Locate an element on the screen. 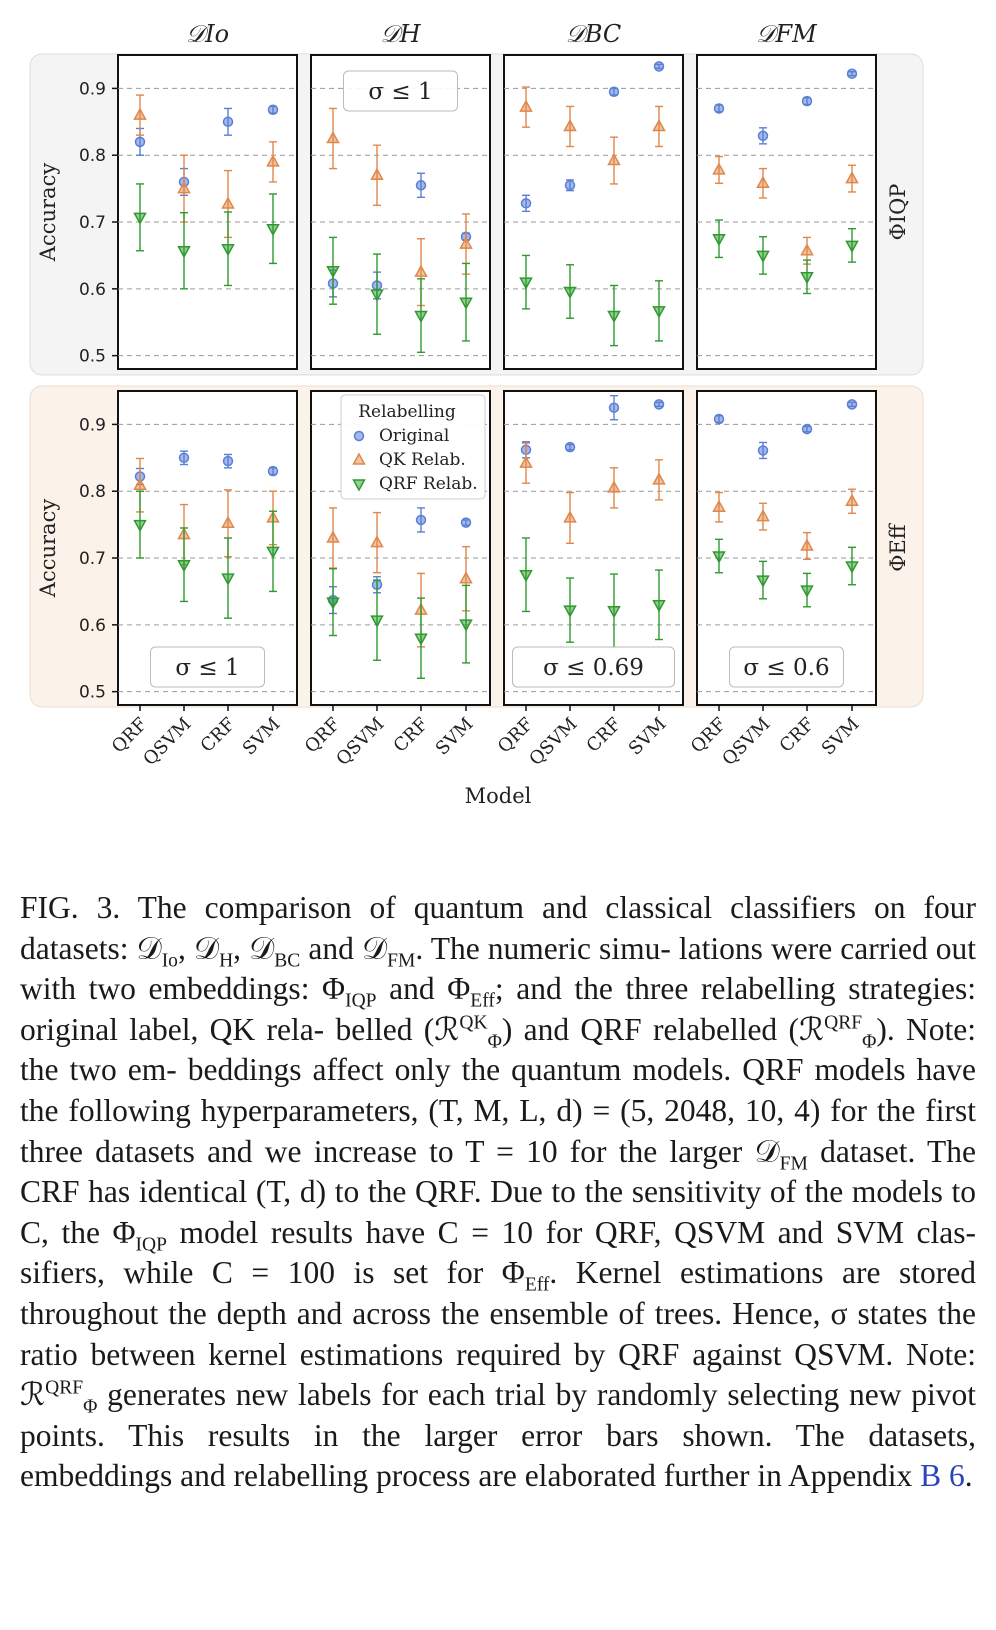  column-header: 𝒟H is located at coordinates (400, 34).